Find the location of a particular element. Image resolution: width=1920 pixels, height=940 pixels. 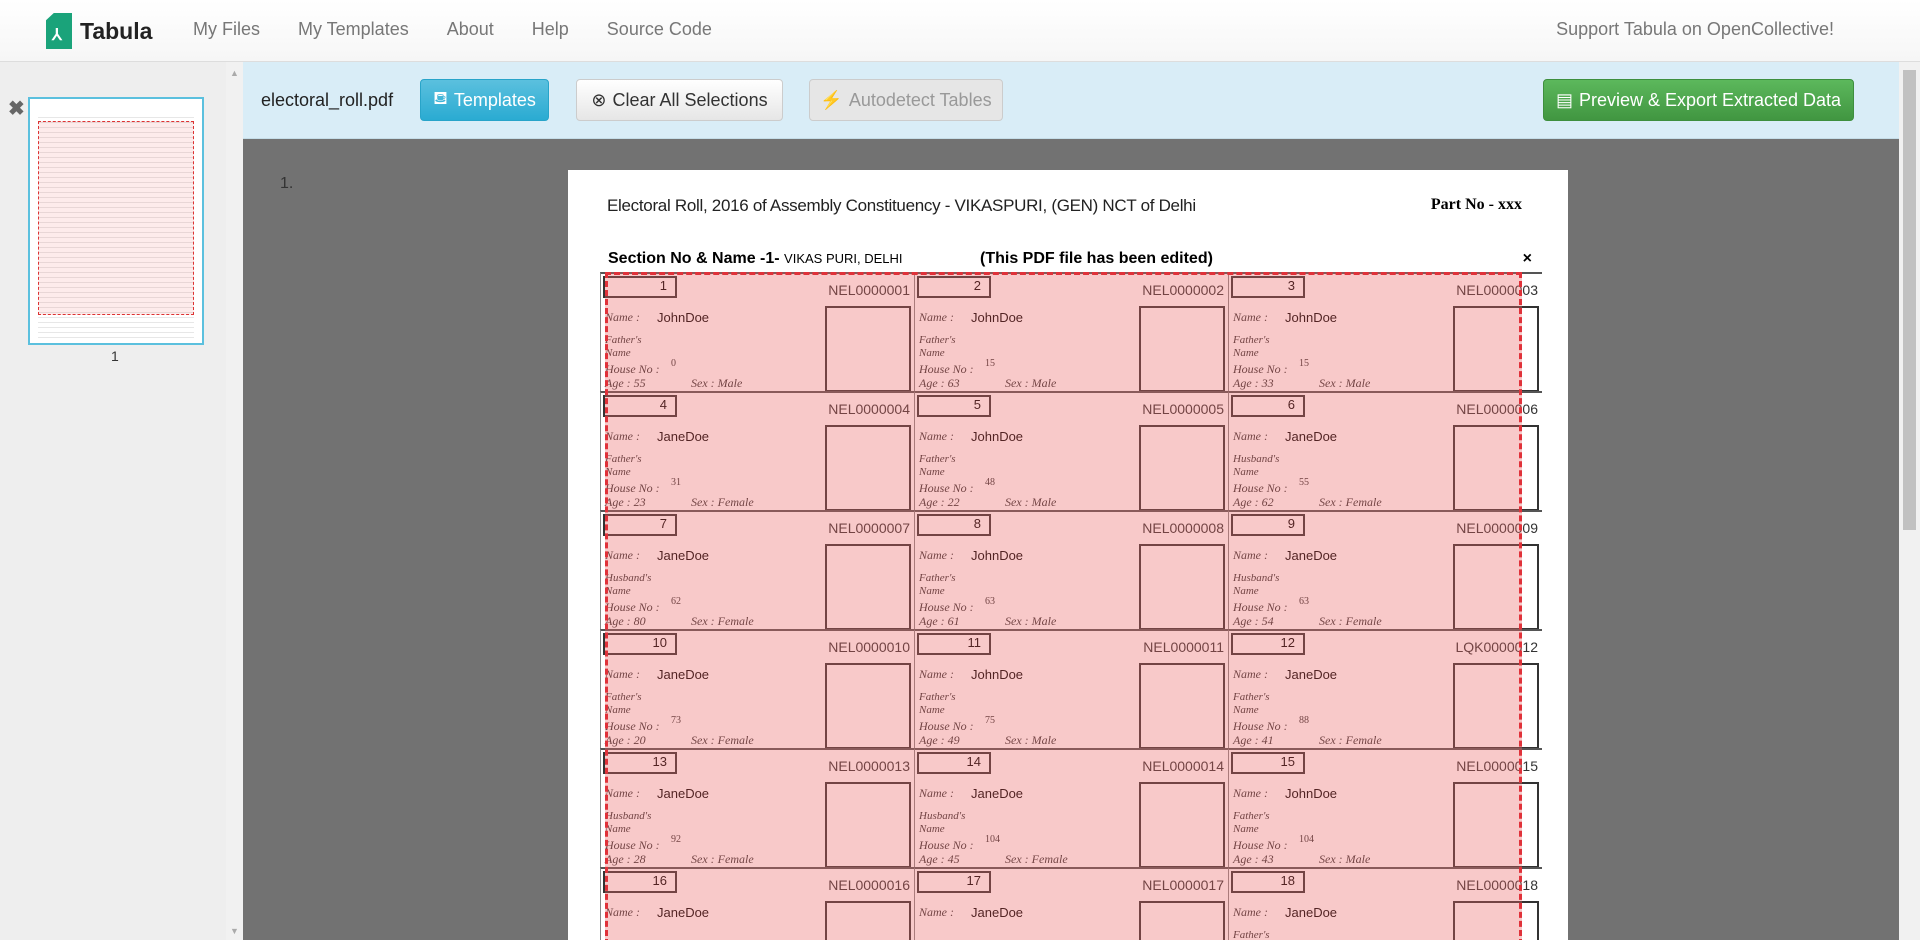

tabula-logo-icon: ⅄ is located at coordinates (59, 31).